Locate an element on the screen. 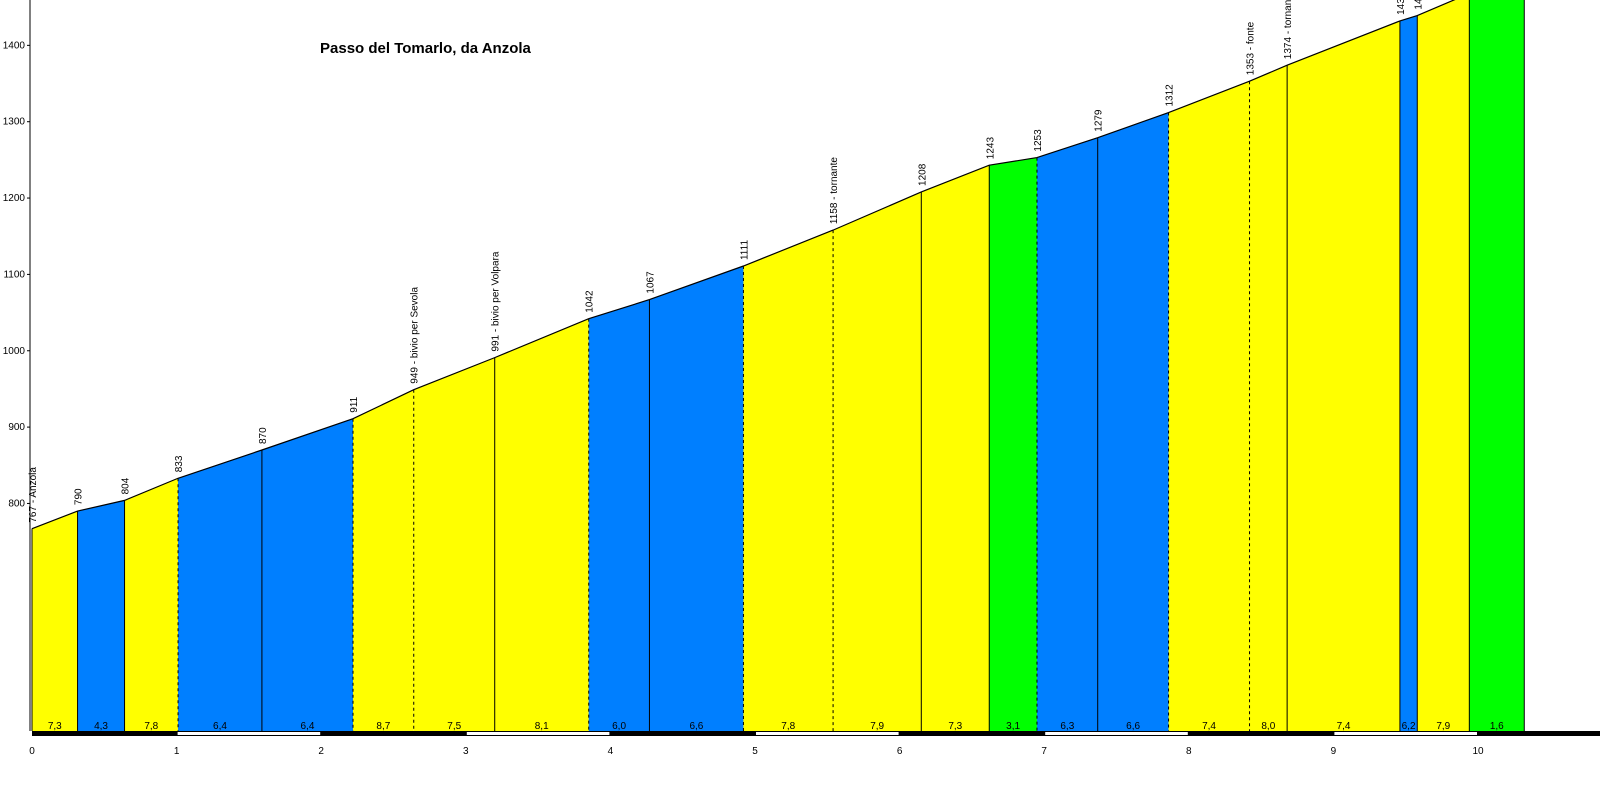  altitude-label: 790 is located at coordinates (79, 496).